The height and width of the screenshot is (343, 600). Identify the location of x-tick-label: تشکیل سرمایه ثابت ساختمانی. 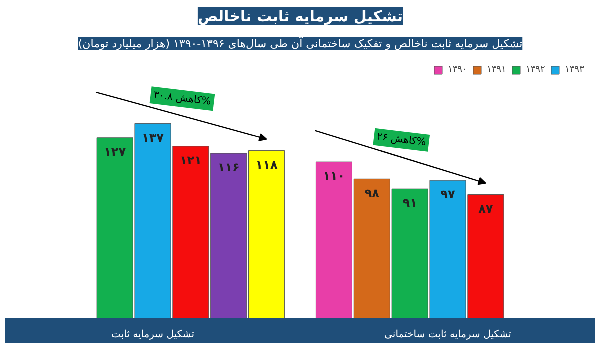
(448, 335).